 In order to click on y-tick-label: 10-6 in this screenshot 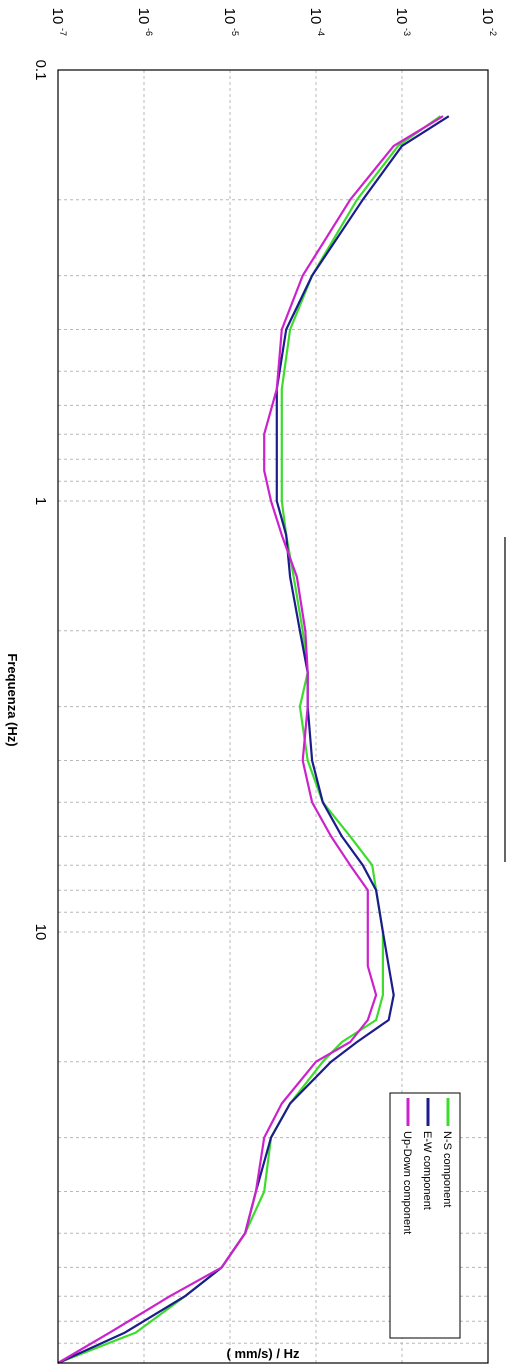, I will do `click(144, 22)`.